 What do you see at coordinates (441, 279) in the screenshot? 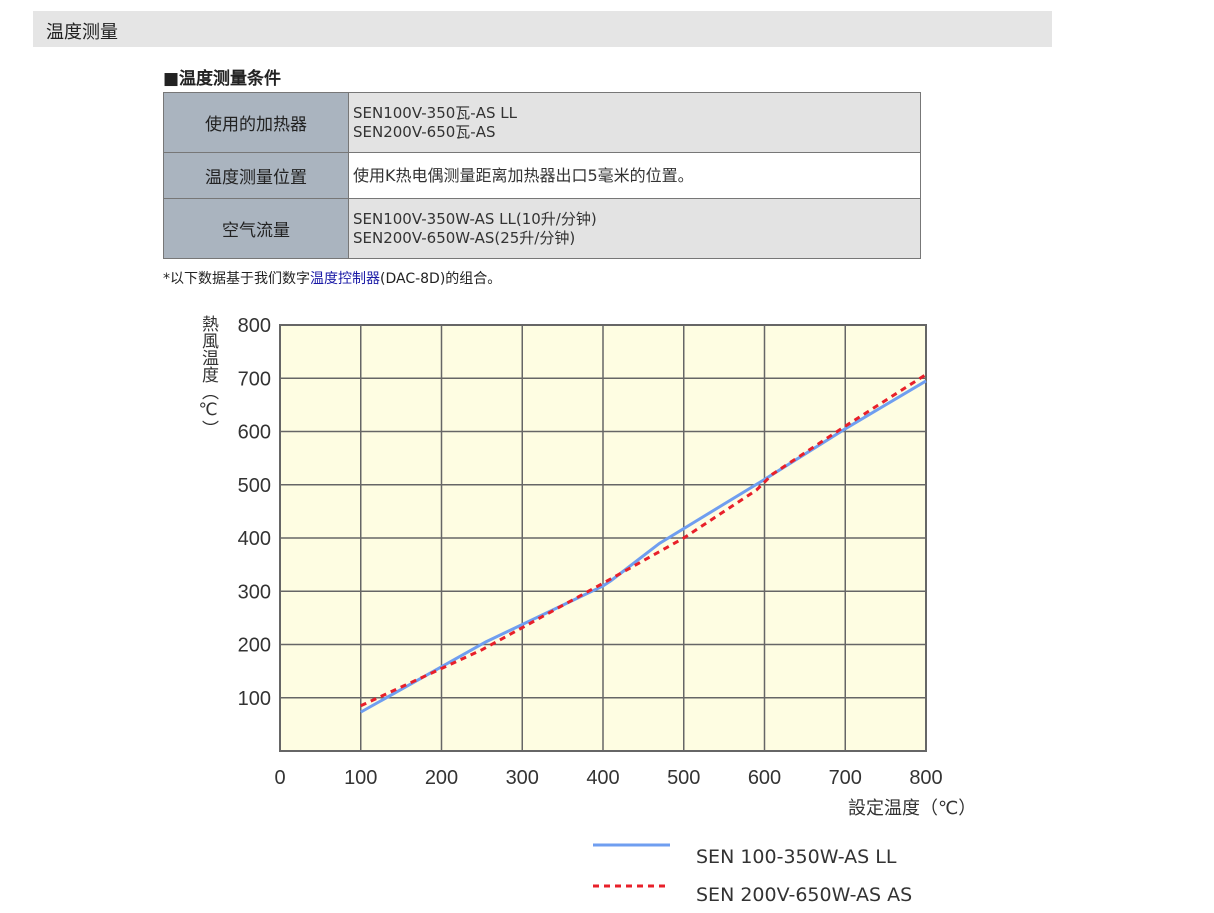
I see `note-suffix: (DAC-8D)的组合。` at bounding box center [441, 279].